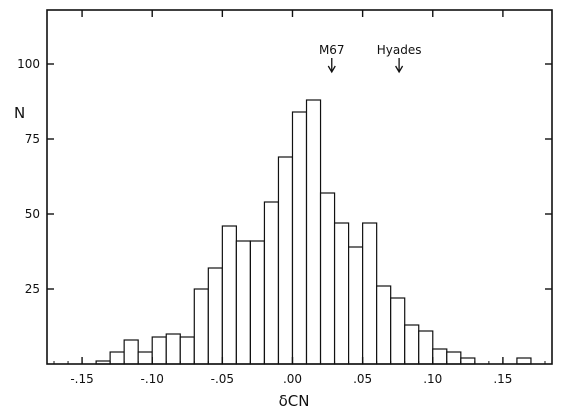 The width and height of the screenshot is (570, 419). I want to click on annotation-label: Hyades, so click(399, 50).